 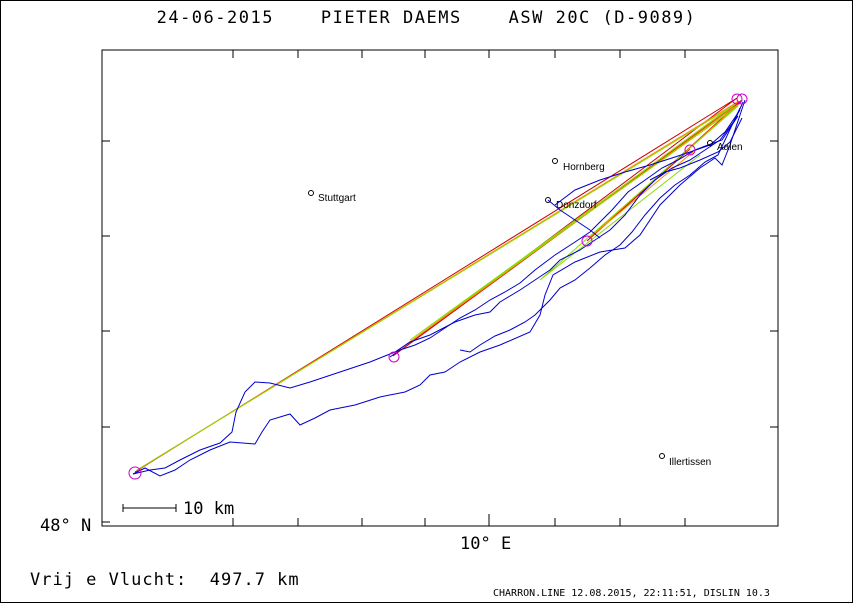 What do you see at coordinates (576, 205) in the screenshot?
I see `city-label-donzdorf: Donzdorf` at bounding box center [576, 205].